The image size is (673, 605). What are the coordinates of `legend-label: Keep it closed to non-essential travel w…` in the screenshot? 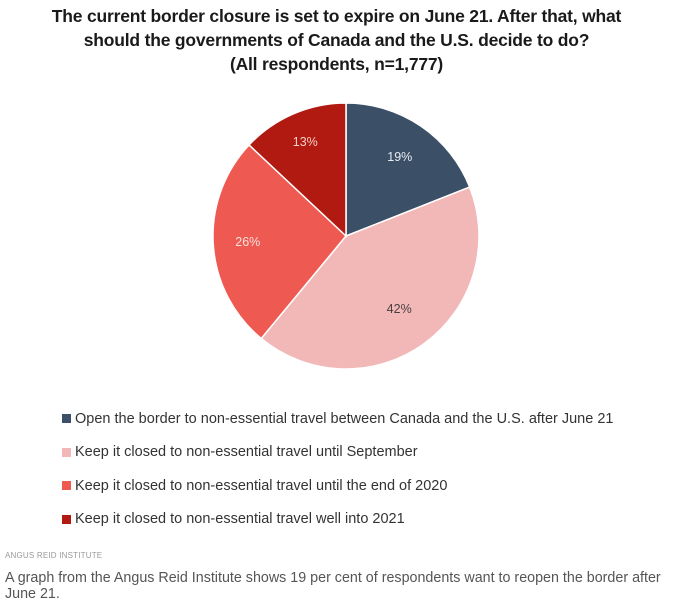 It's located at (240, 519).